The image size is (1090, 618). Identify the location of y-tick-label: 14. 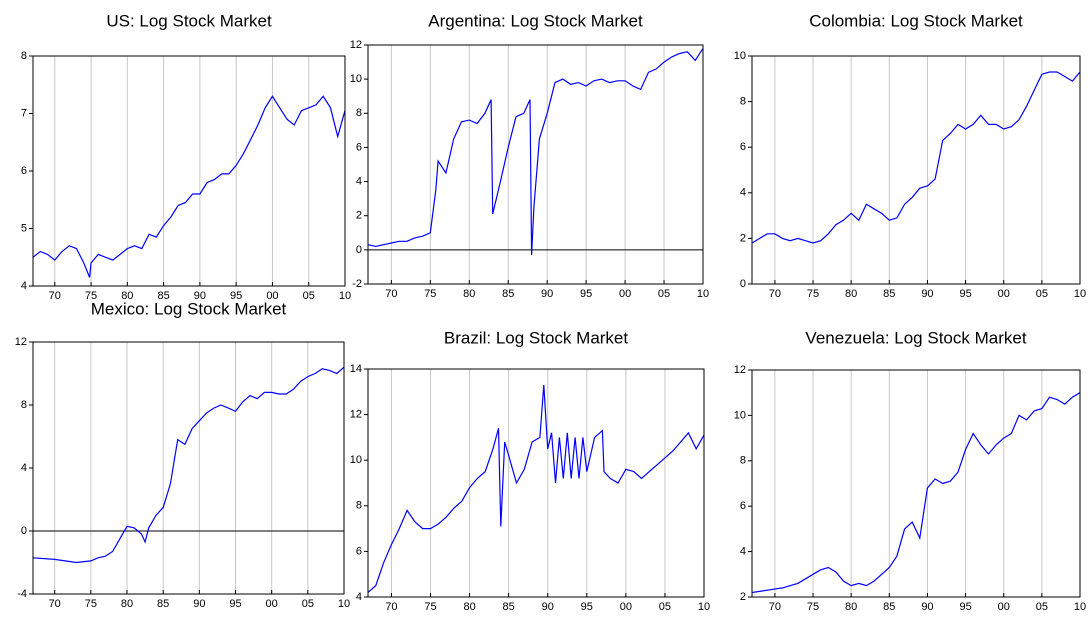
(356, 369).